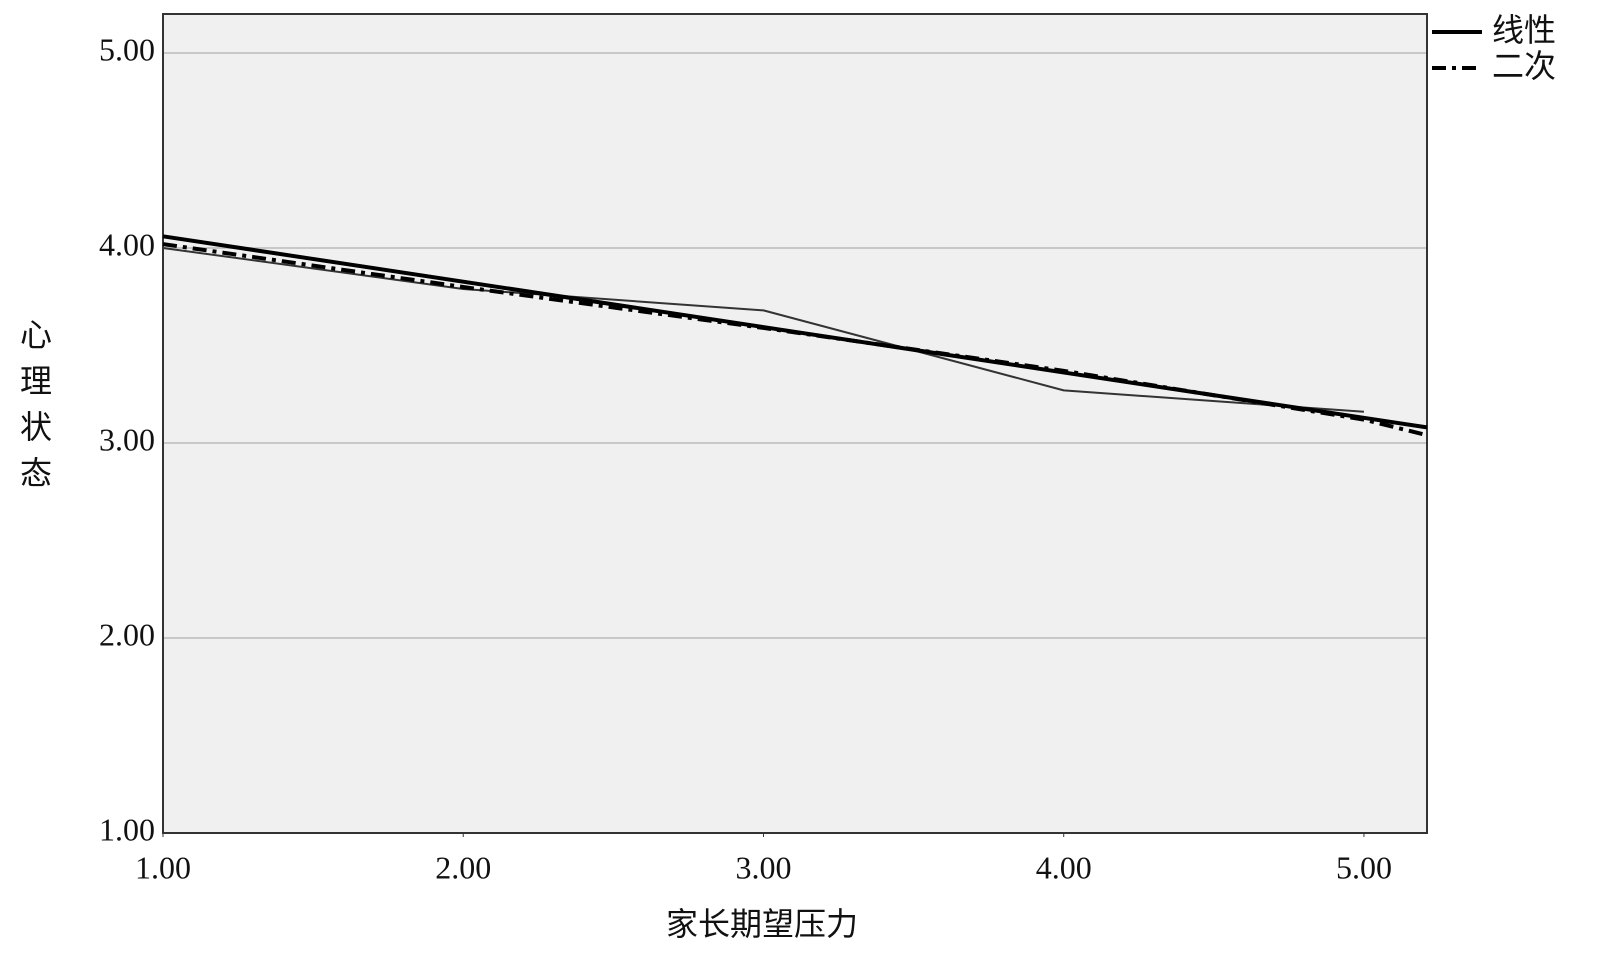  Describe the element at coordinates (1364, 867) in the screenshot. I see `x-tick-label: 5.00` at that location.